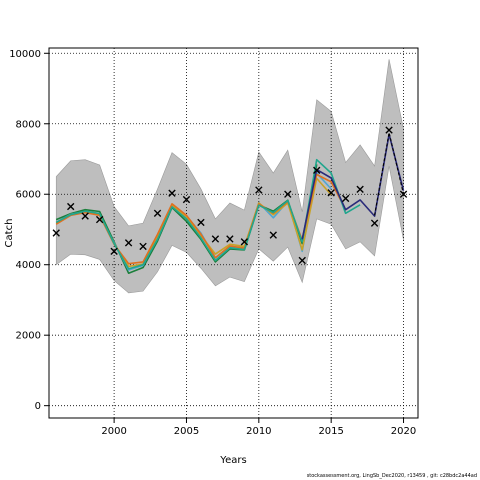 This screenshot has height=480, width=480. Describe the element at coordinates (403, 431) in the screenshot. I see `x-tick-label: 2020` at that location.